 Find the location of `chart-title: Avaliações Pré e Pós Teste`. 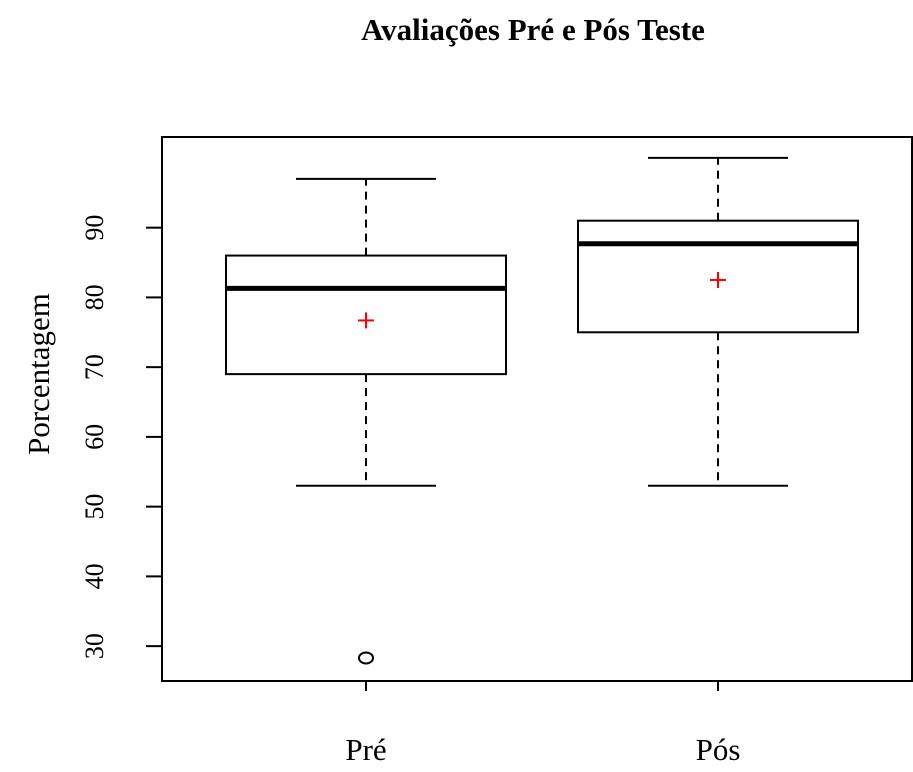

chart-title: Avaliações Pré e Pós Teste is located at coordinates (533, 29).